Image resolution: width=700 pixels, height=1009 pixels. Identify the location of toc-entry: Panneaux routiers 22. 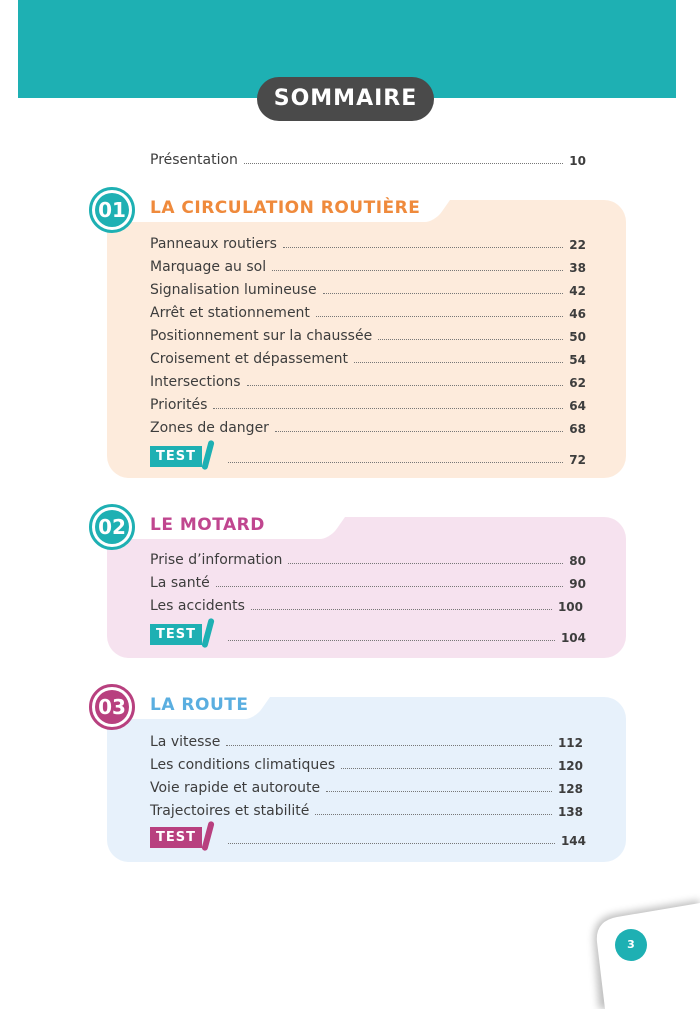
(368, 242).